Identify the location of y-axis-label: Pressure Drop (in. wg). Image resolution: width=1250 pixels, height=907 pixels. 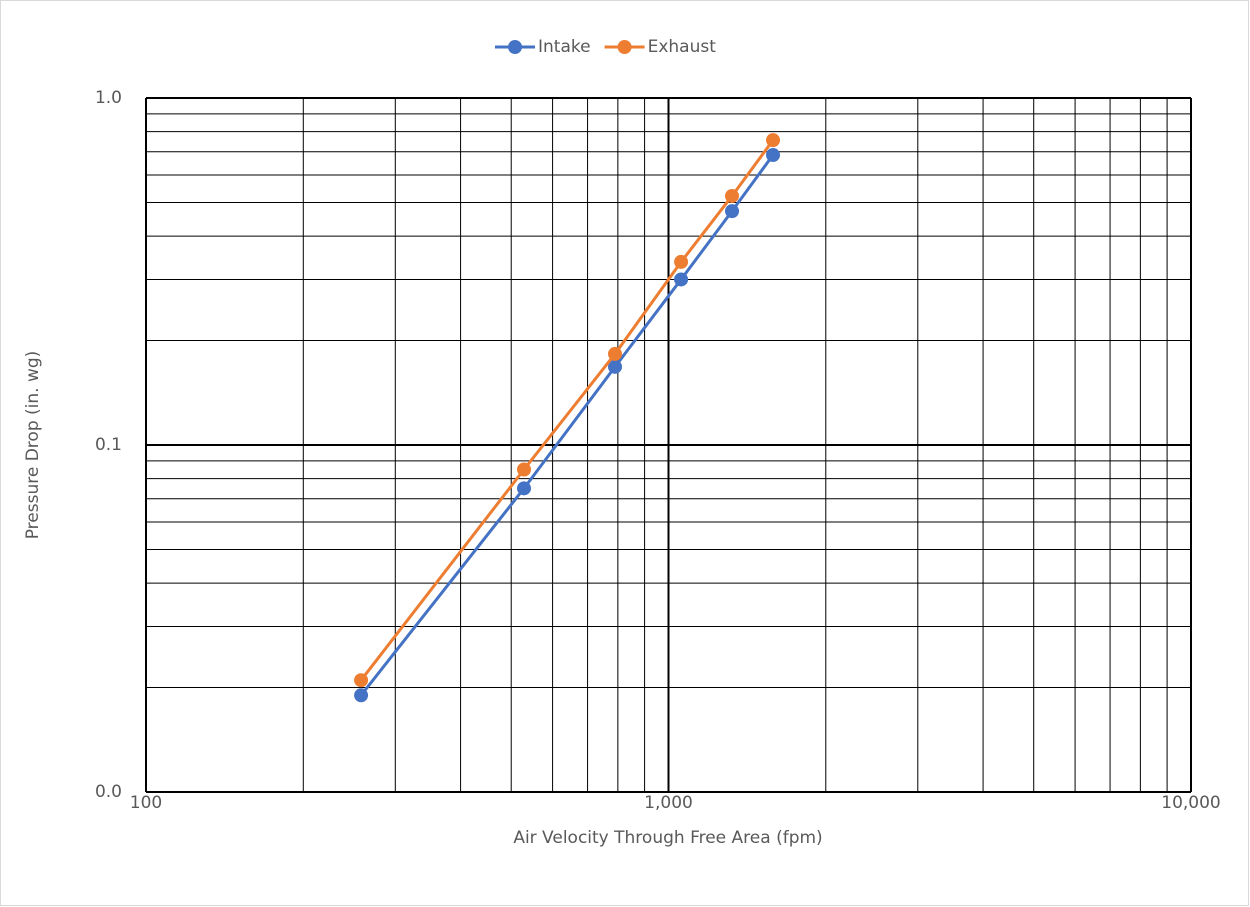
(33, 445).